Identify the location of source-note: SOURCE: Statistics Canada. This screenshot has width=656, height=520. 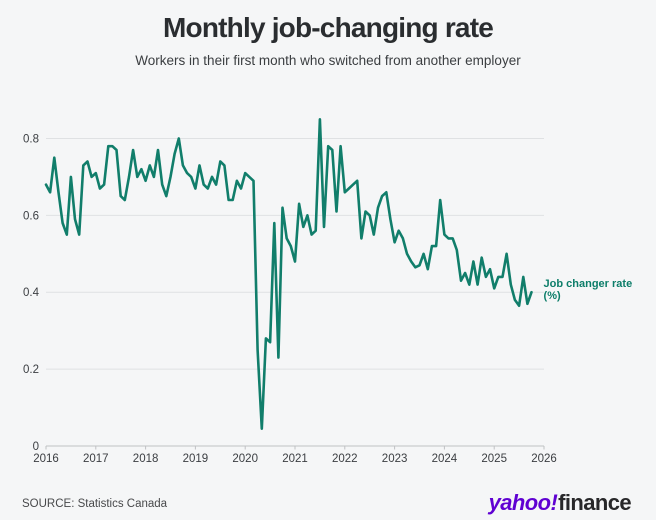
(95, 504).